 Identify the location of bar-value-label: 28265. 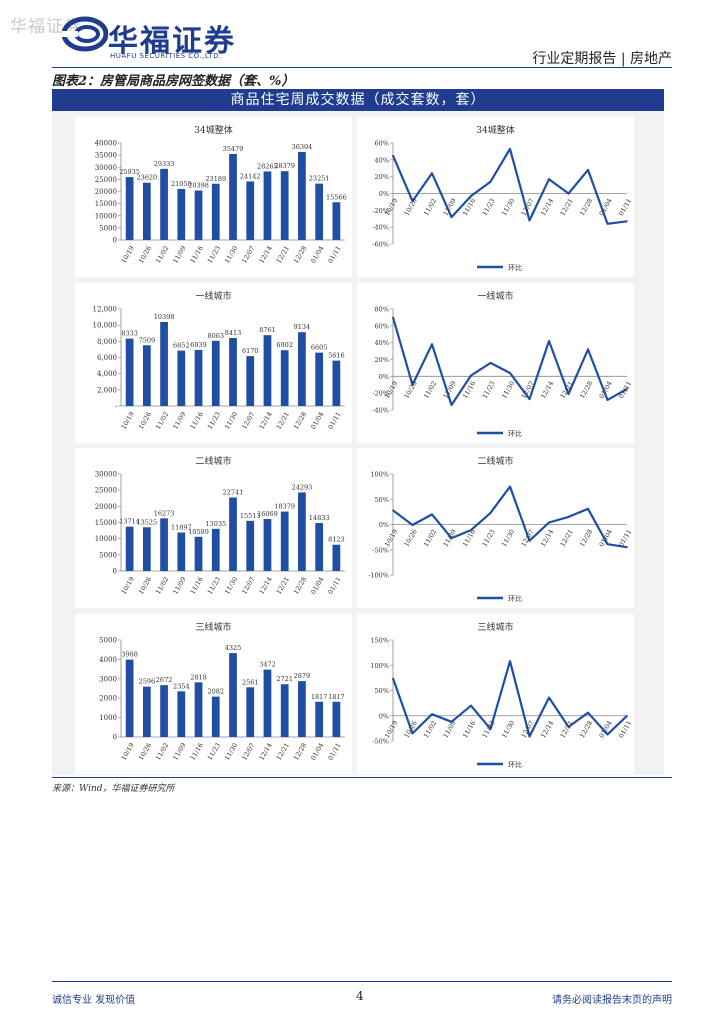
(267, 166).